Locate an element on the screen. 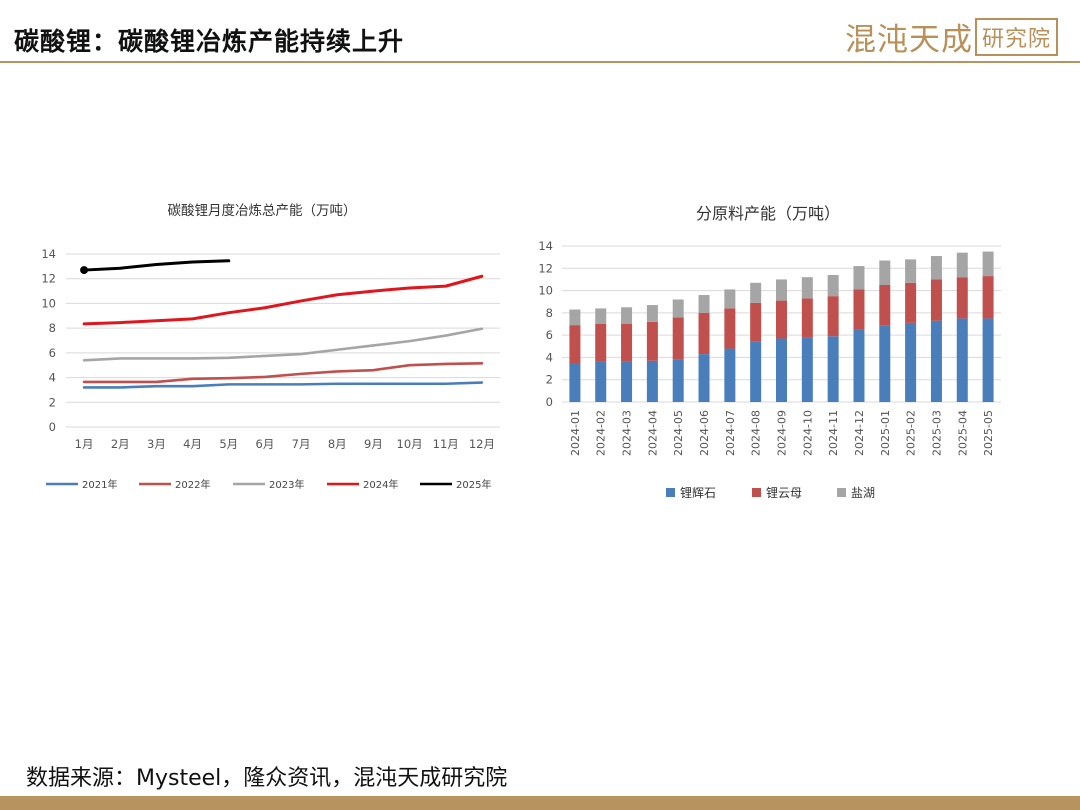 This screenshot has width=1080, height=810. line-x-tick-label: 1月 is located at coordinates (84, 444).